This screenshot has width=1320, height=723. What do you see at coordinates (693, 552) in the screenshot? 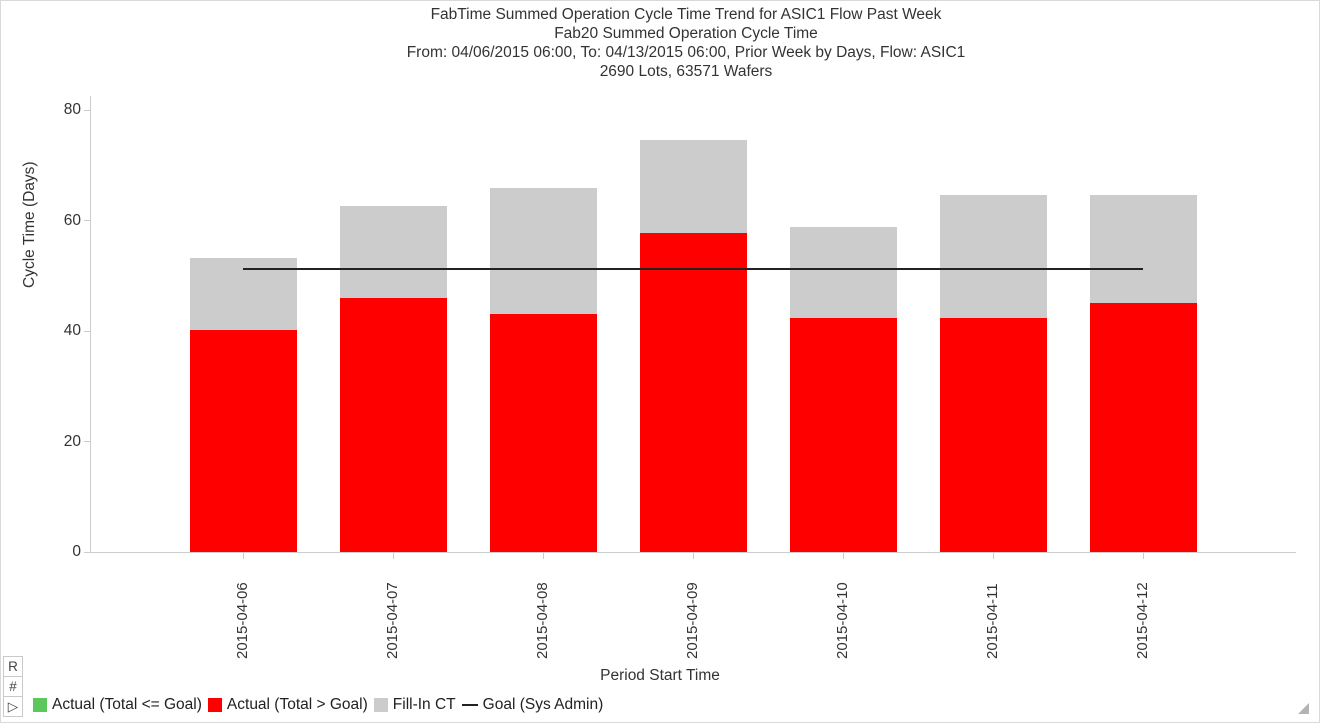
I see `x-axis-line` at bounding box center [693, 552].